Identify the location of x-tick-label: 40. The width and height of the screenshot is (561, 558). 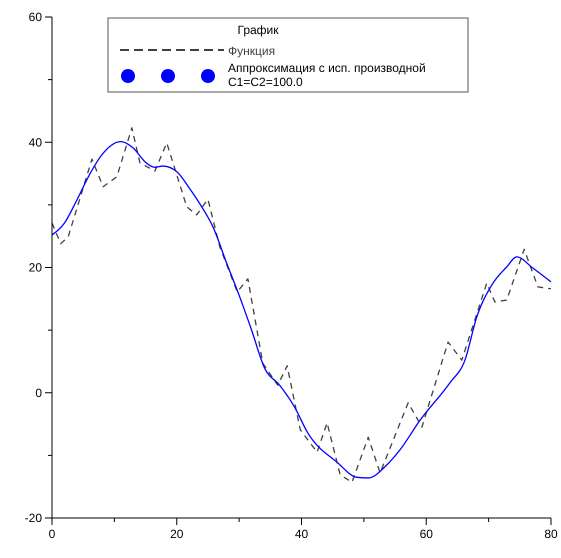
(301, 534).